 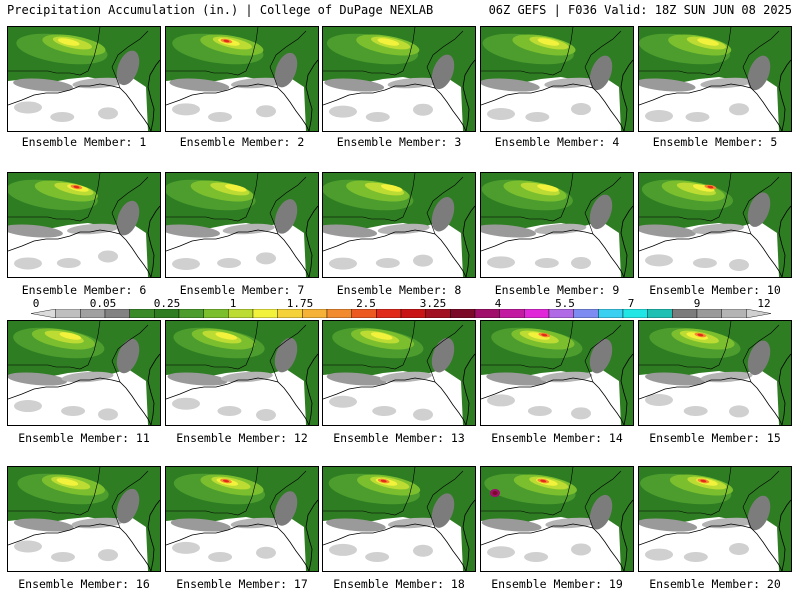 What do you see at coordinates (399, 438) in the screenshot?
I see `ensemble-member-label: Ensemble Member: 13` at bounding box center [399, 438].